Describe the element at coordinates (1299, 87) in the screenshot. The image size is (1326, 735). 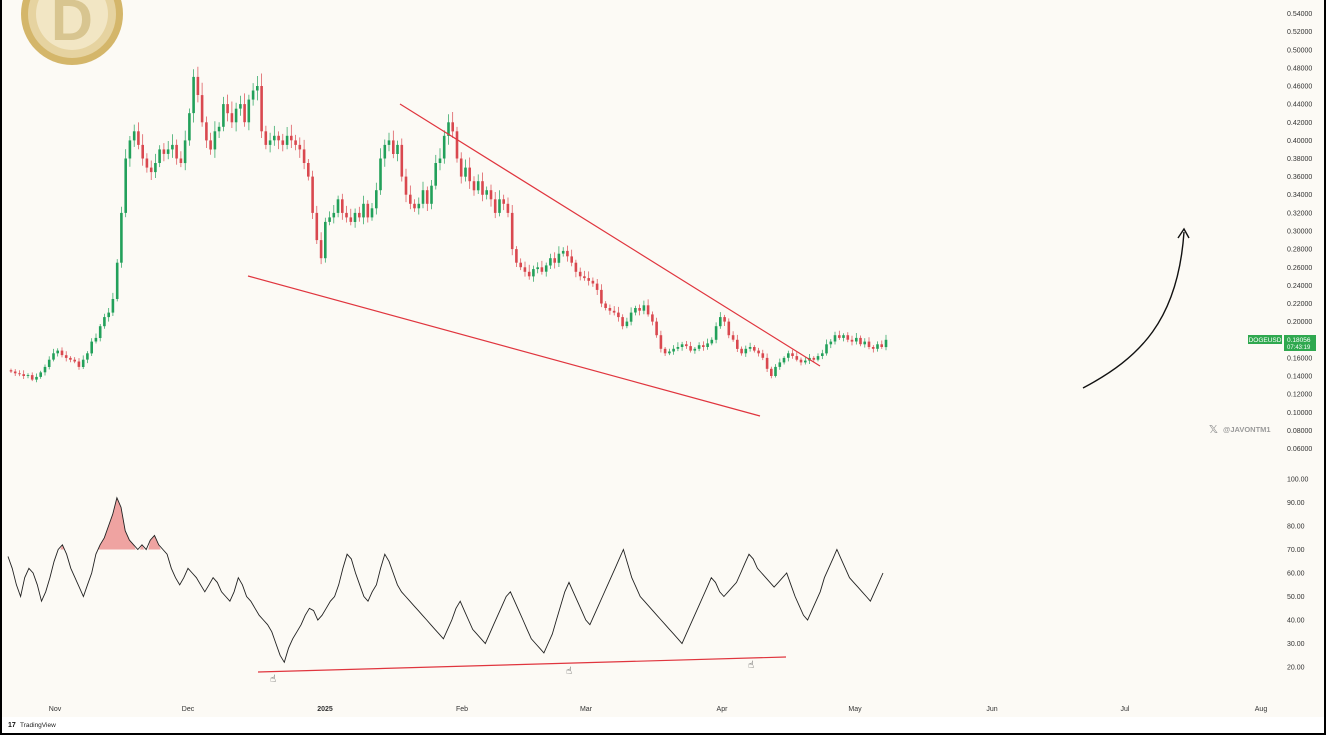
I see `price-tick-label: 0.46000` at that location.